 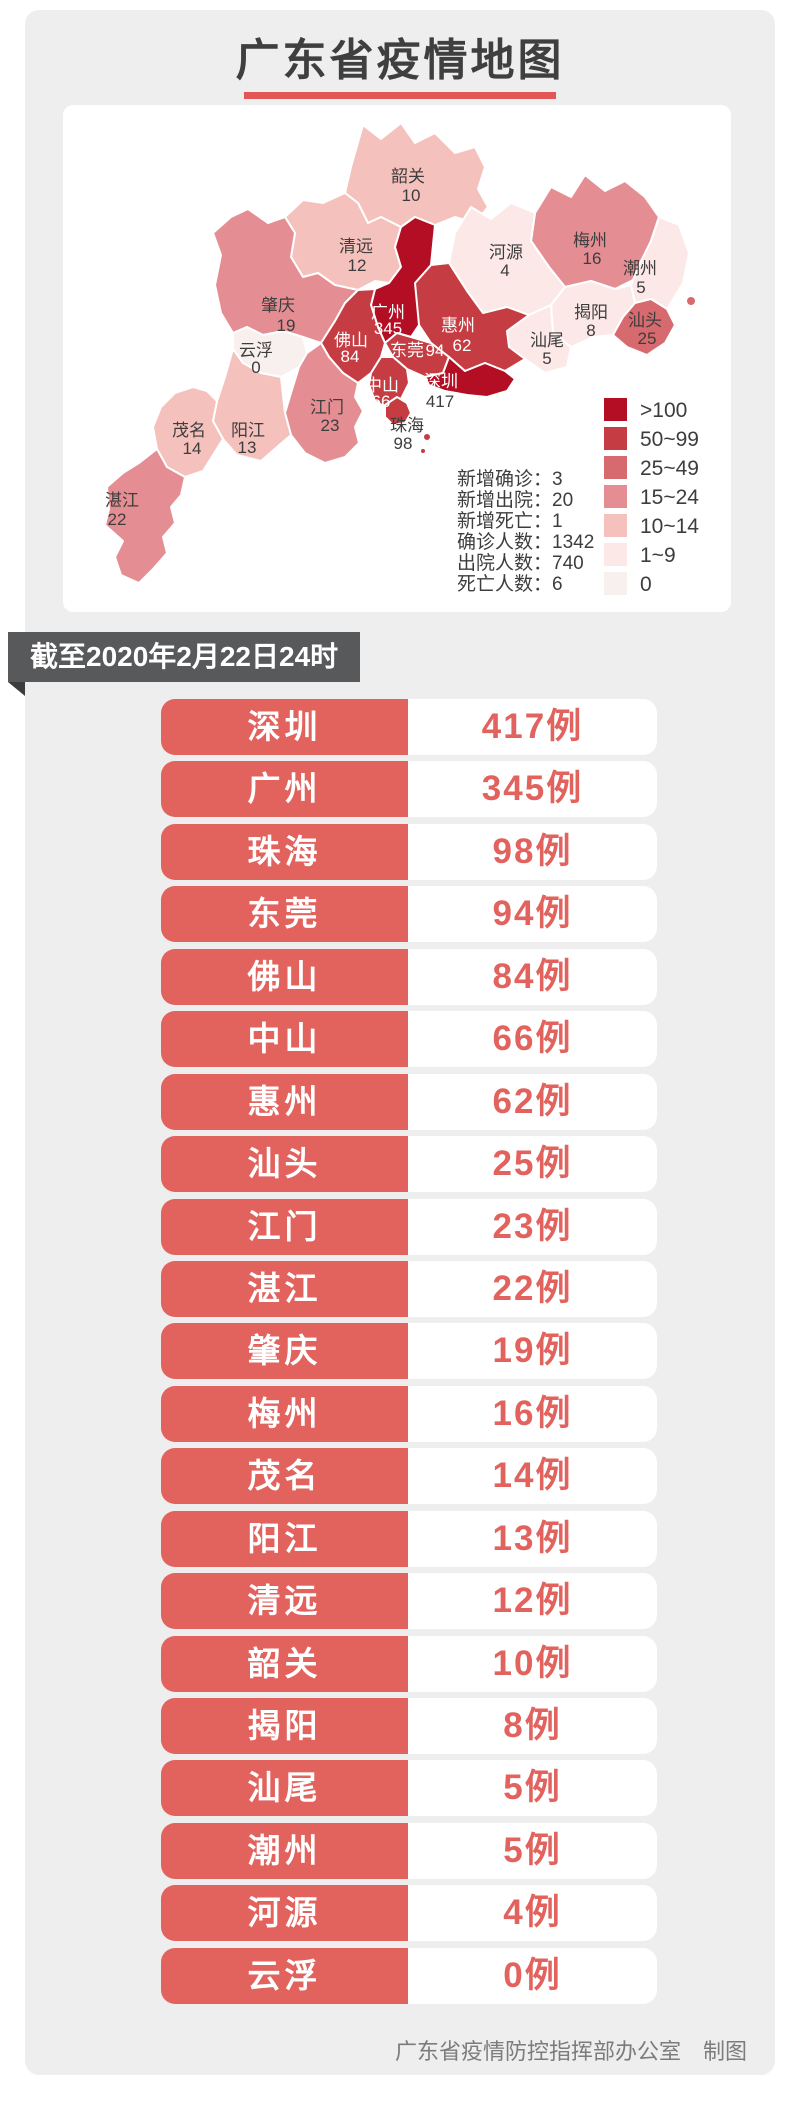 I want to click on table-row: 深圳 417例, so click(x=409, y=727).